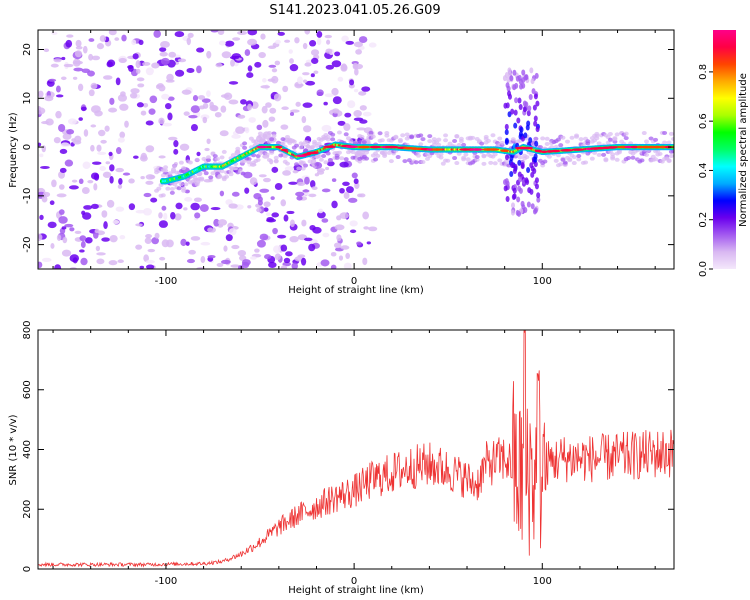 The width and height of the screenshot is (750, 600). What do you see at coordinates (354, 581) in the screenshot?
I see `x-tick-label: 0` at bounding box center [354, 581].